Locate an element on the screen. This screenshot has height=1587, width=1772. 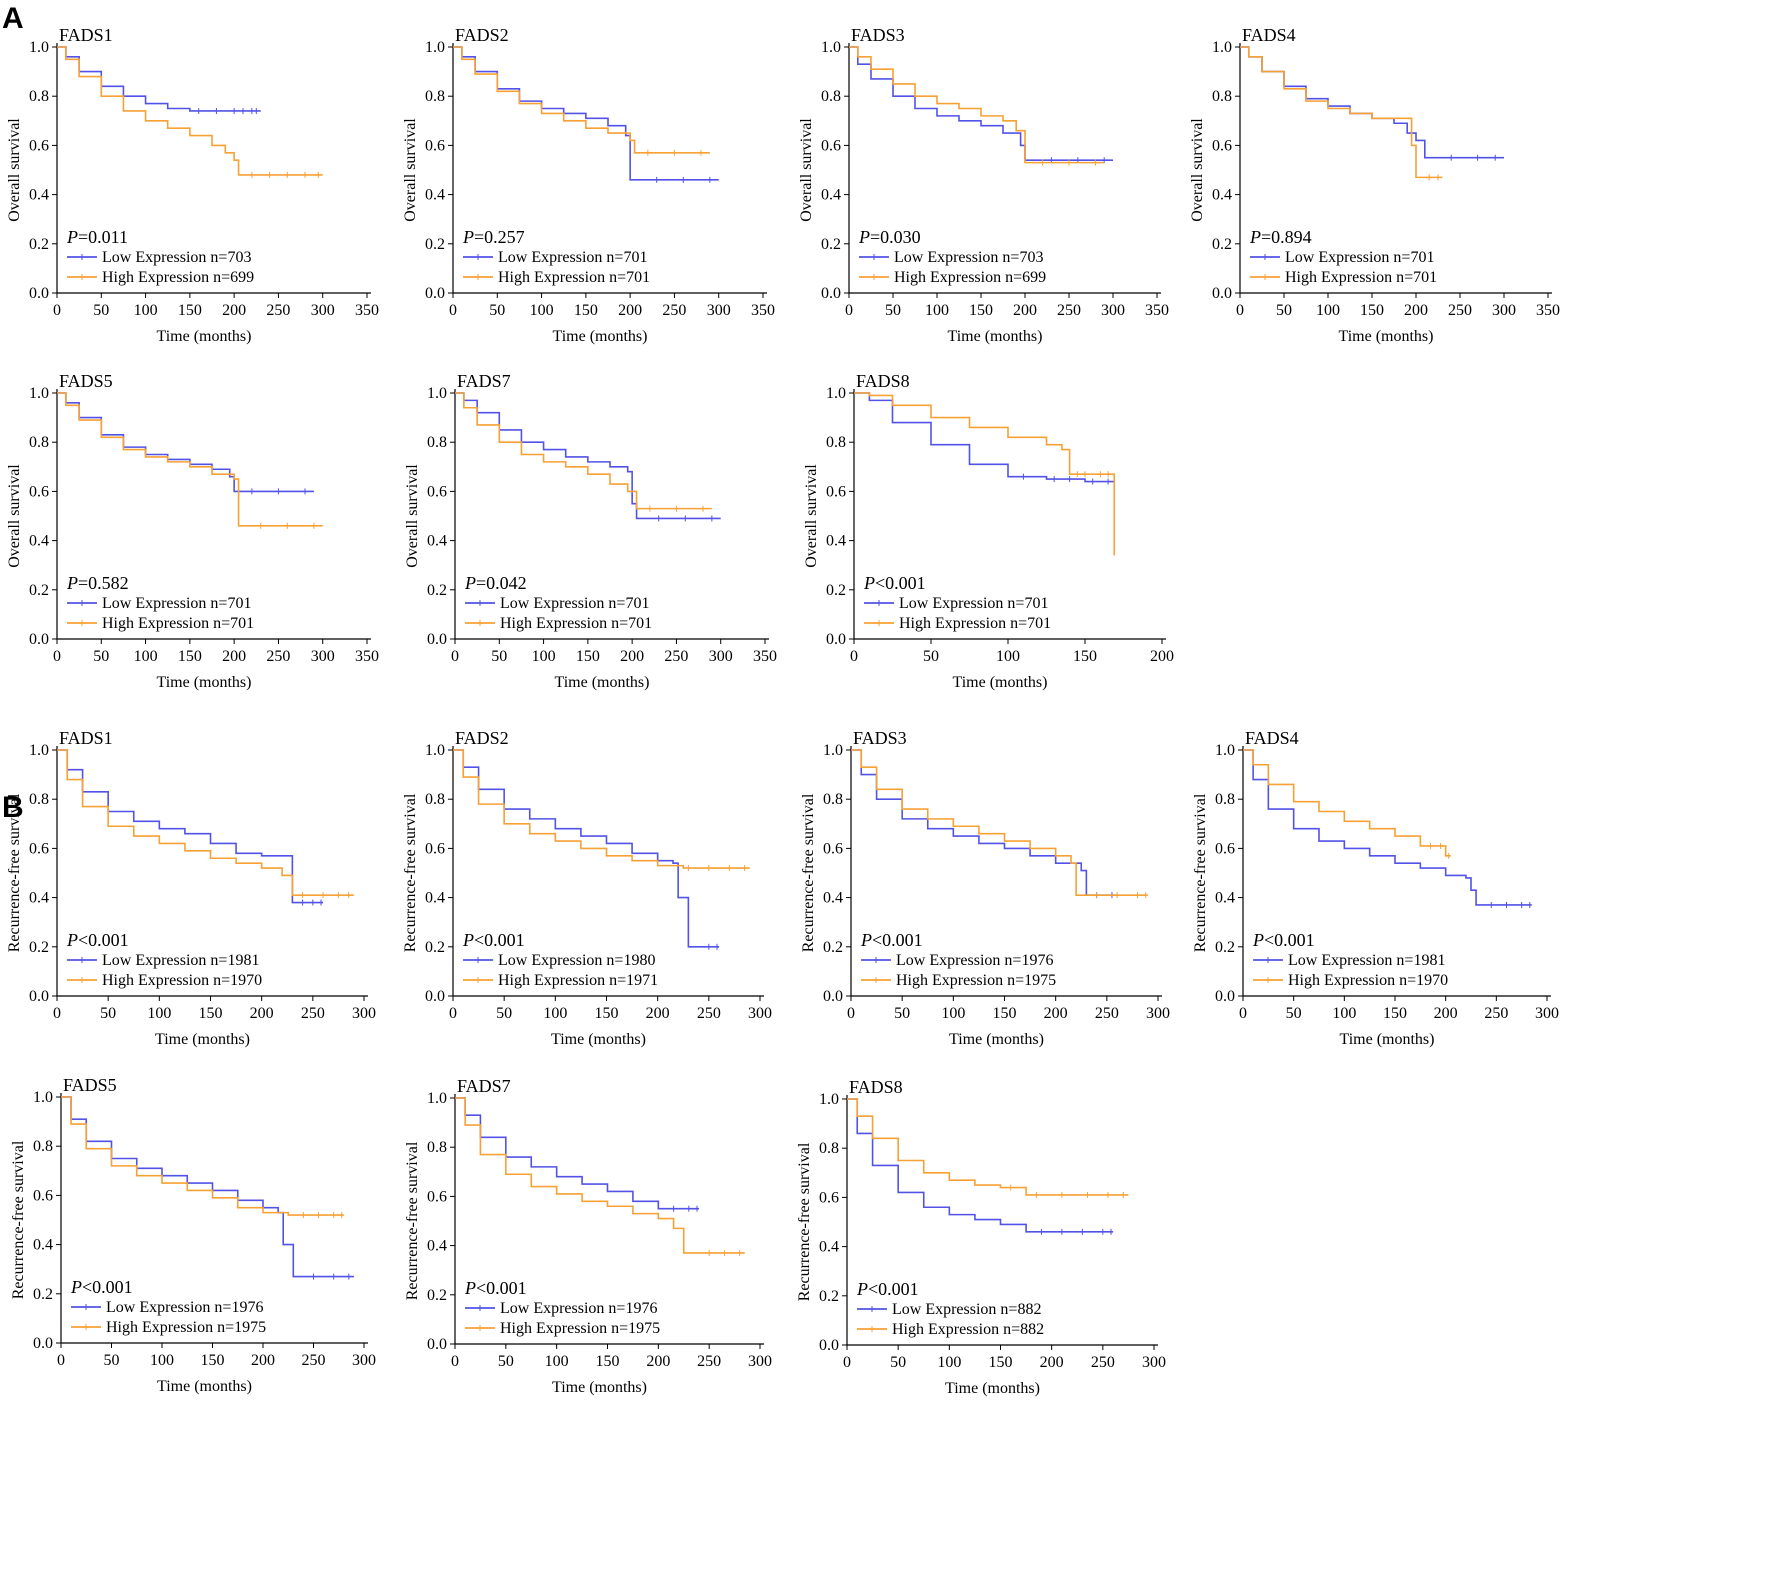
p-value-number: =0.257 is located at coordinates (499, 237).